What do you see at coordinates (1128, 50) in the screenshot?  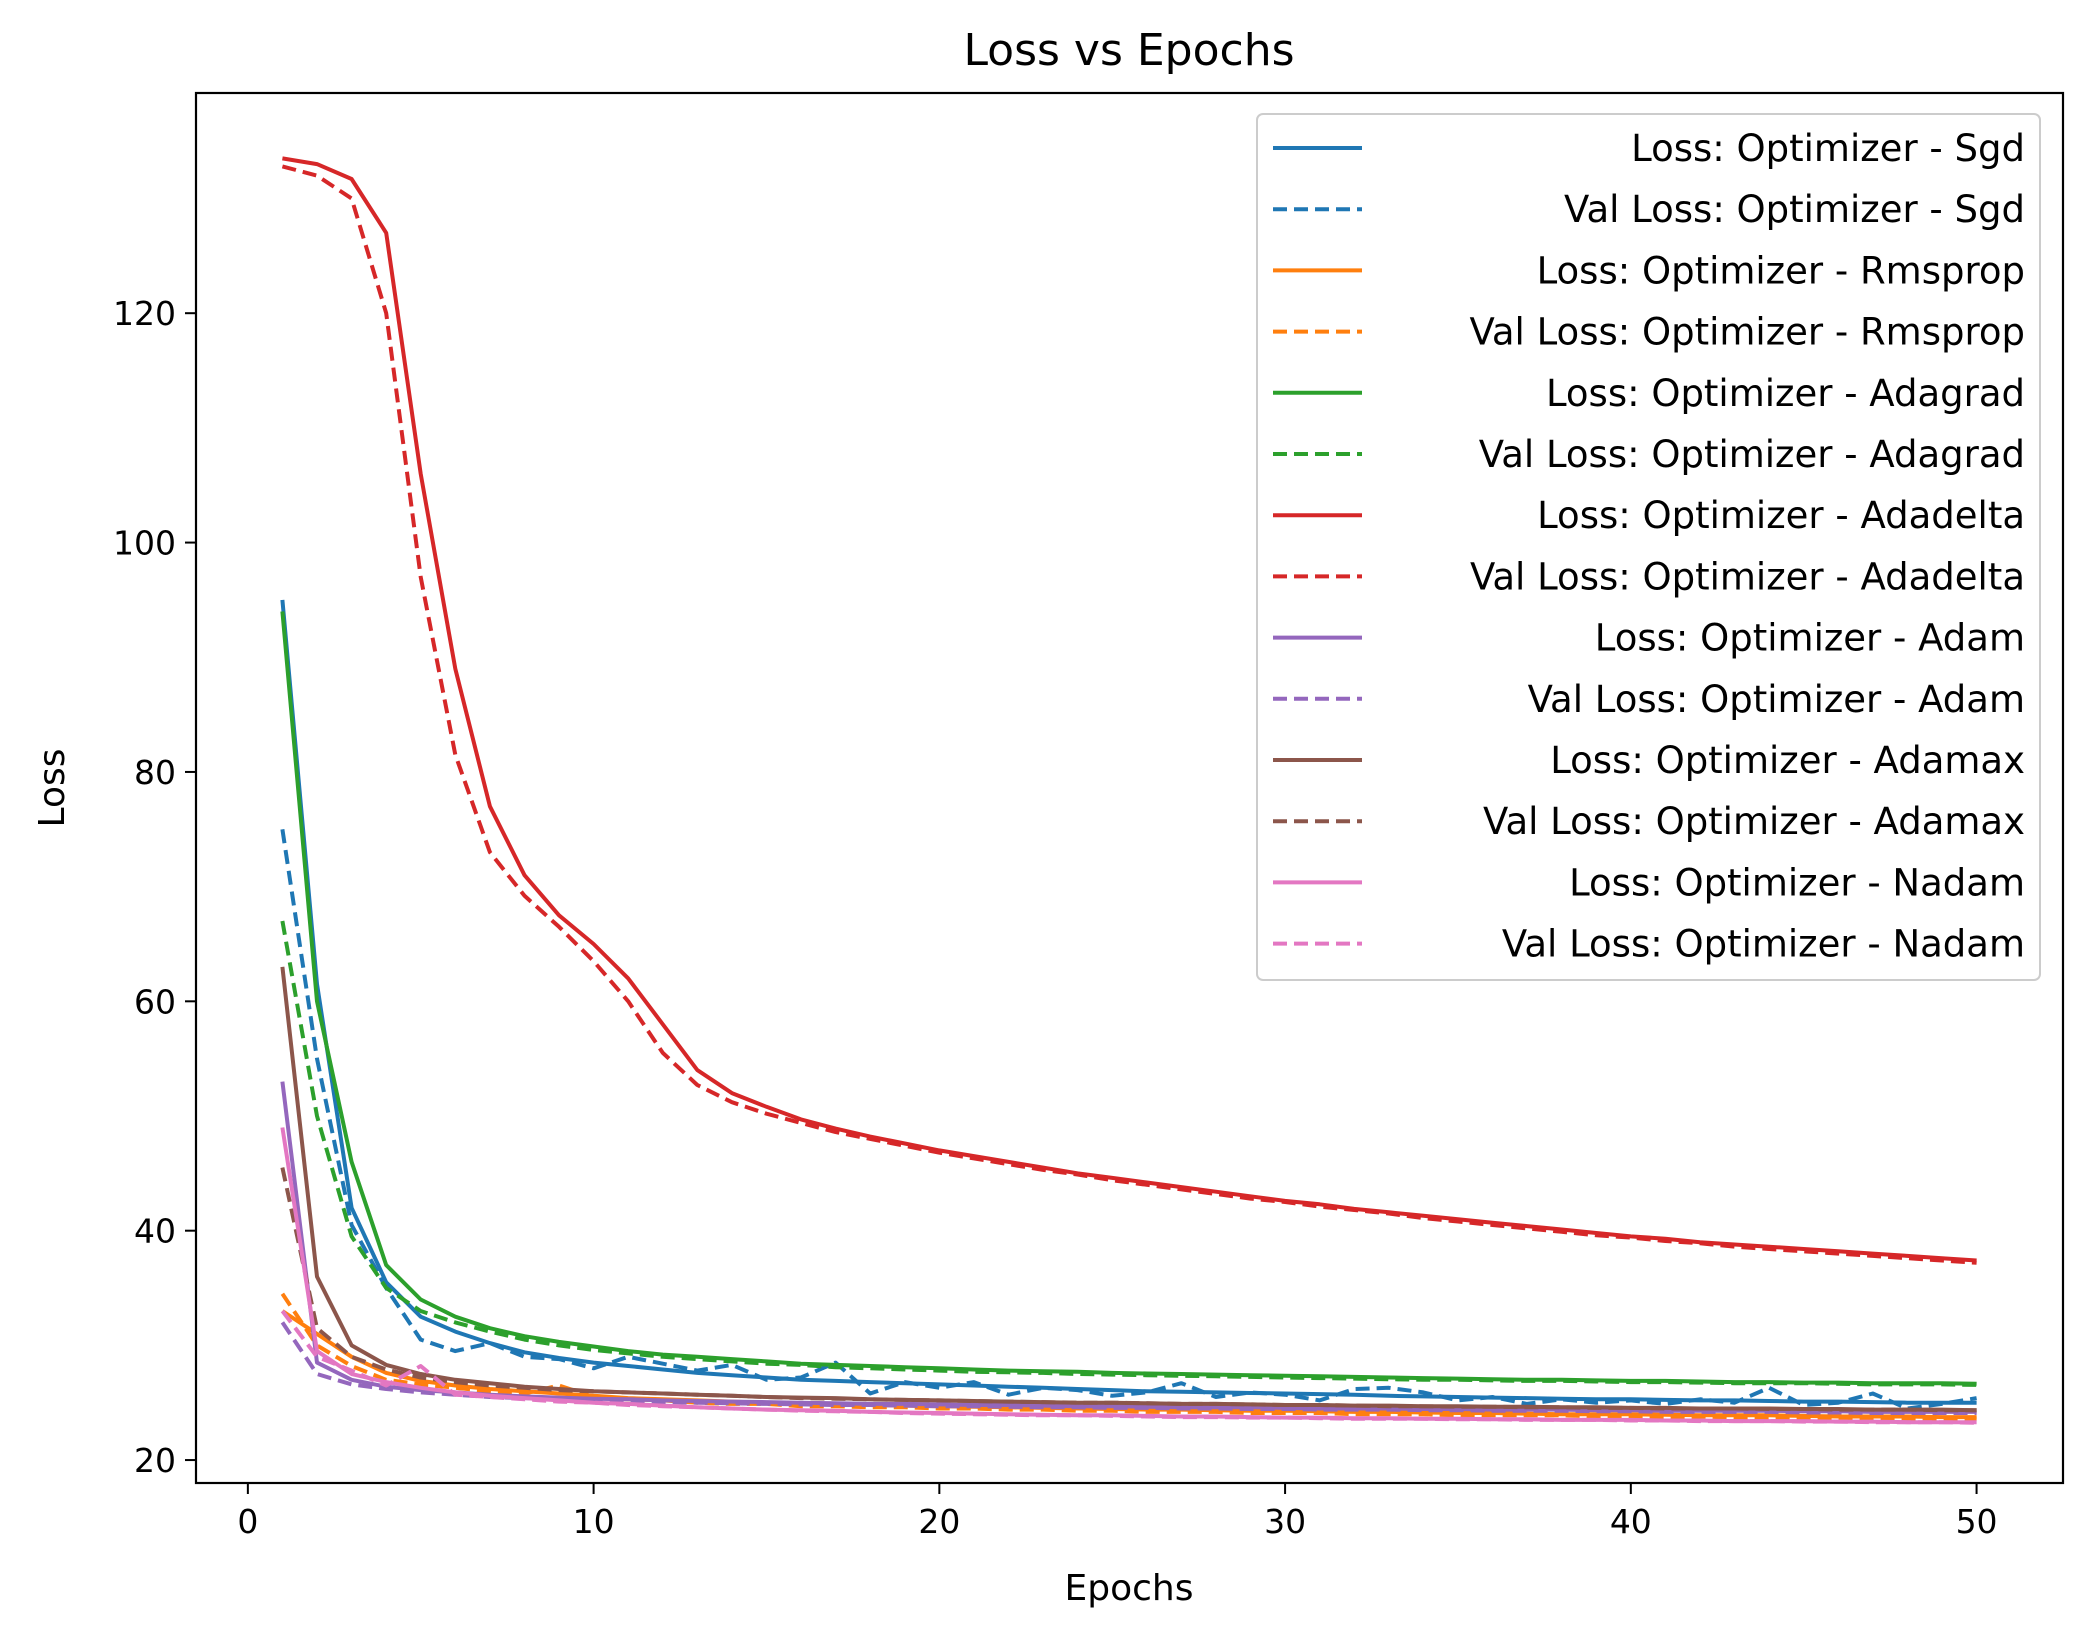 I see `chart-title: Loss vs Epochs` at bounding box center [1128, 50].